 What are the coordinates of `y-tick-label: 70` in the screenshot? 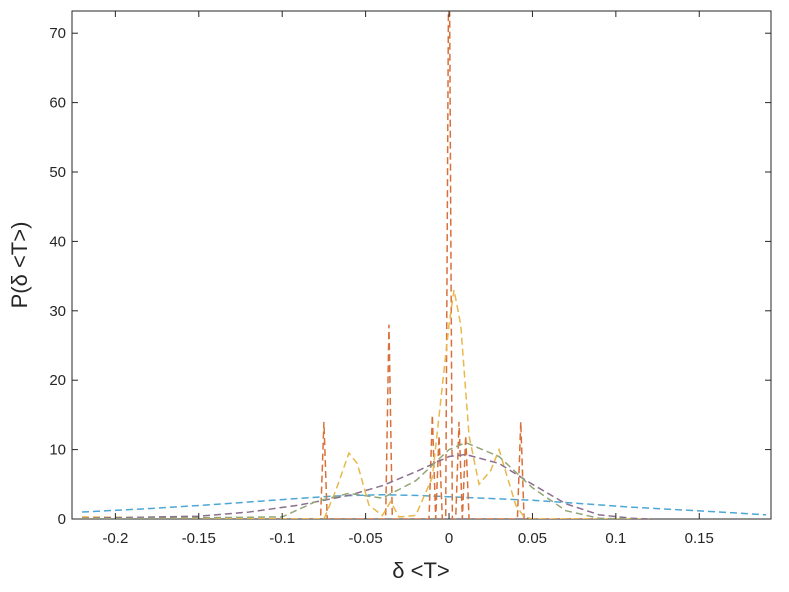 It's located at (57, 33).